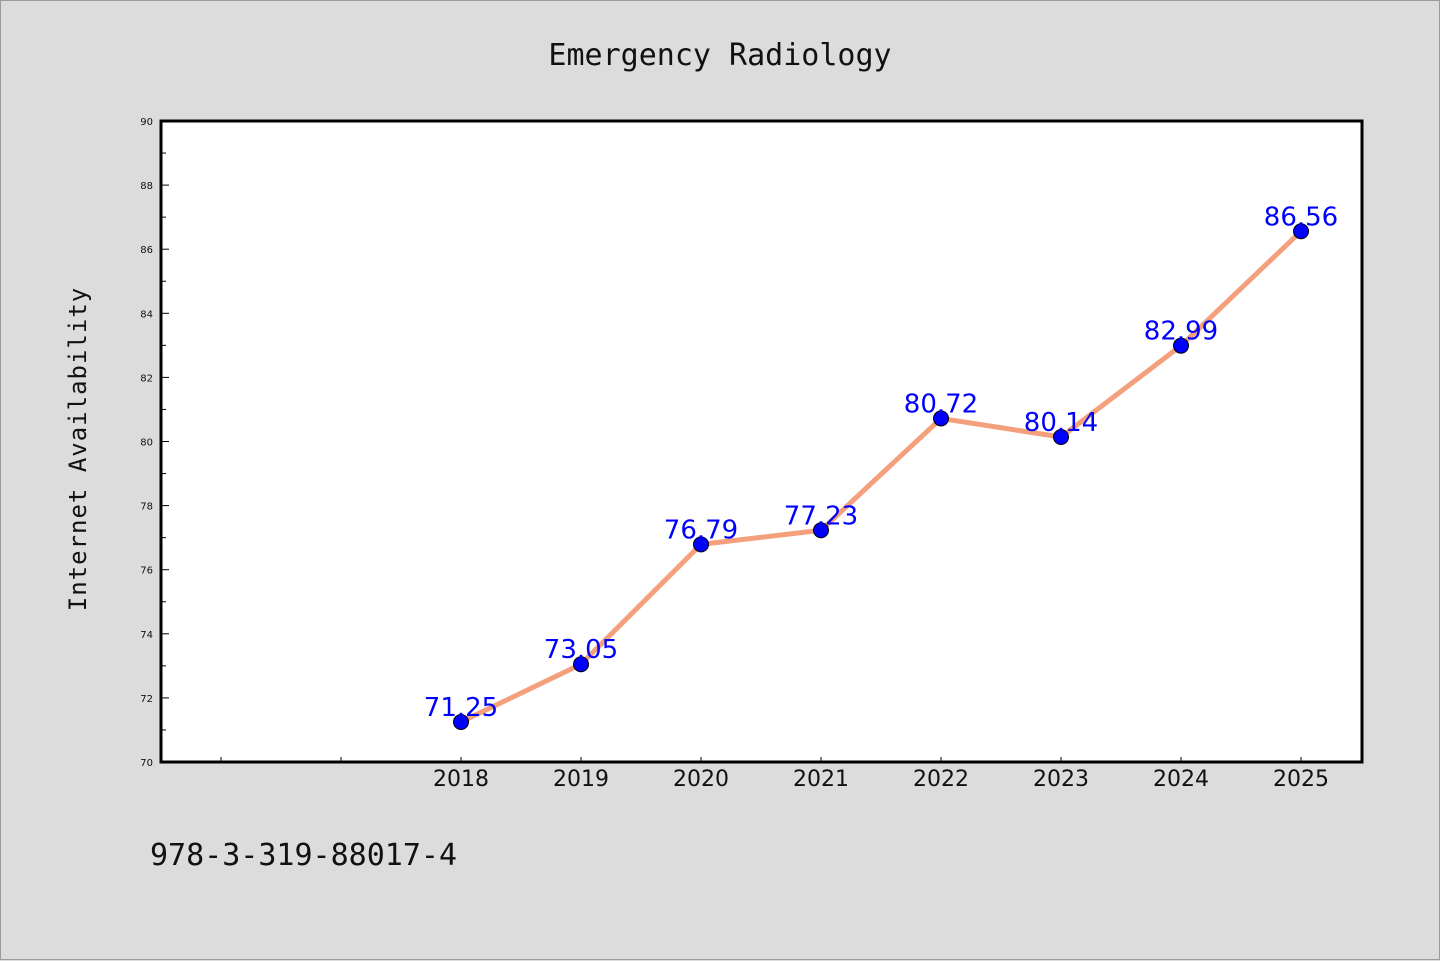 The width and height of the screenshot is (1440, 961). What do you see at coordinates (303, 855) in the screenshot?
I see `isbn-footer: 978-3-319-88017-4` at bounding box center [303, 855].